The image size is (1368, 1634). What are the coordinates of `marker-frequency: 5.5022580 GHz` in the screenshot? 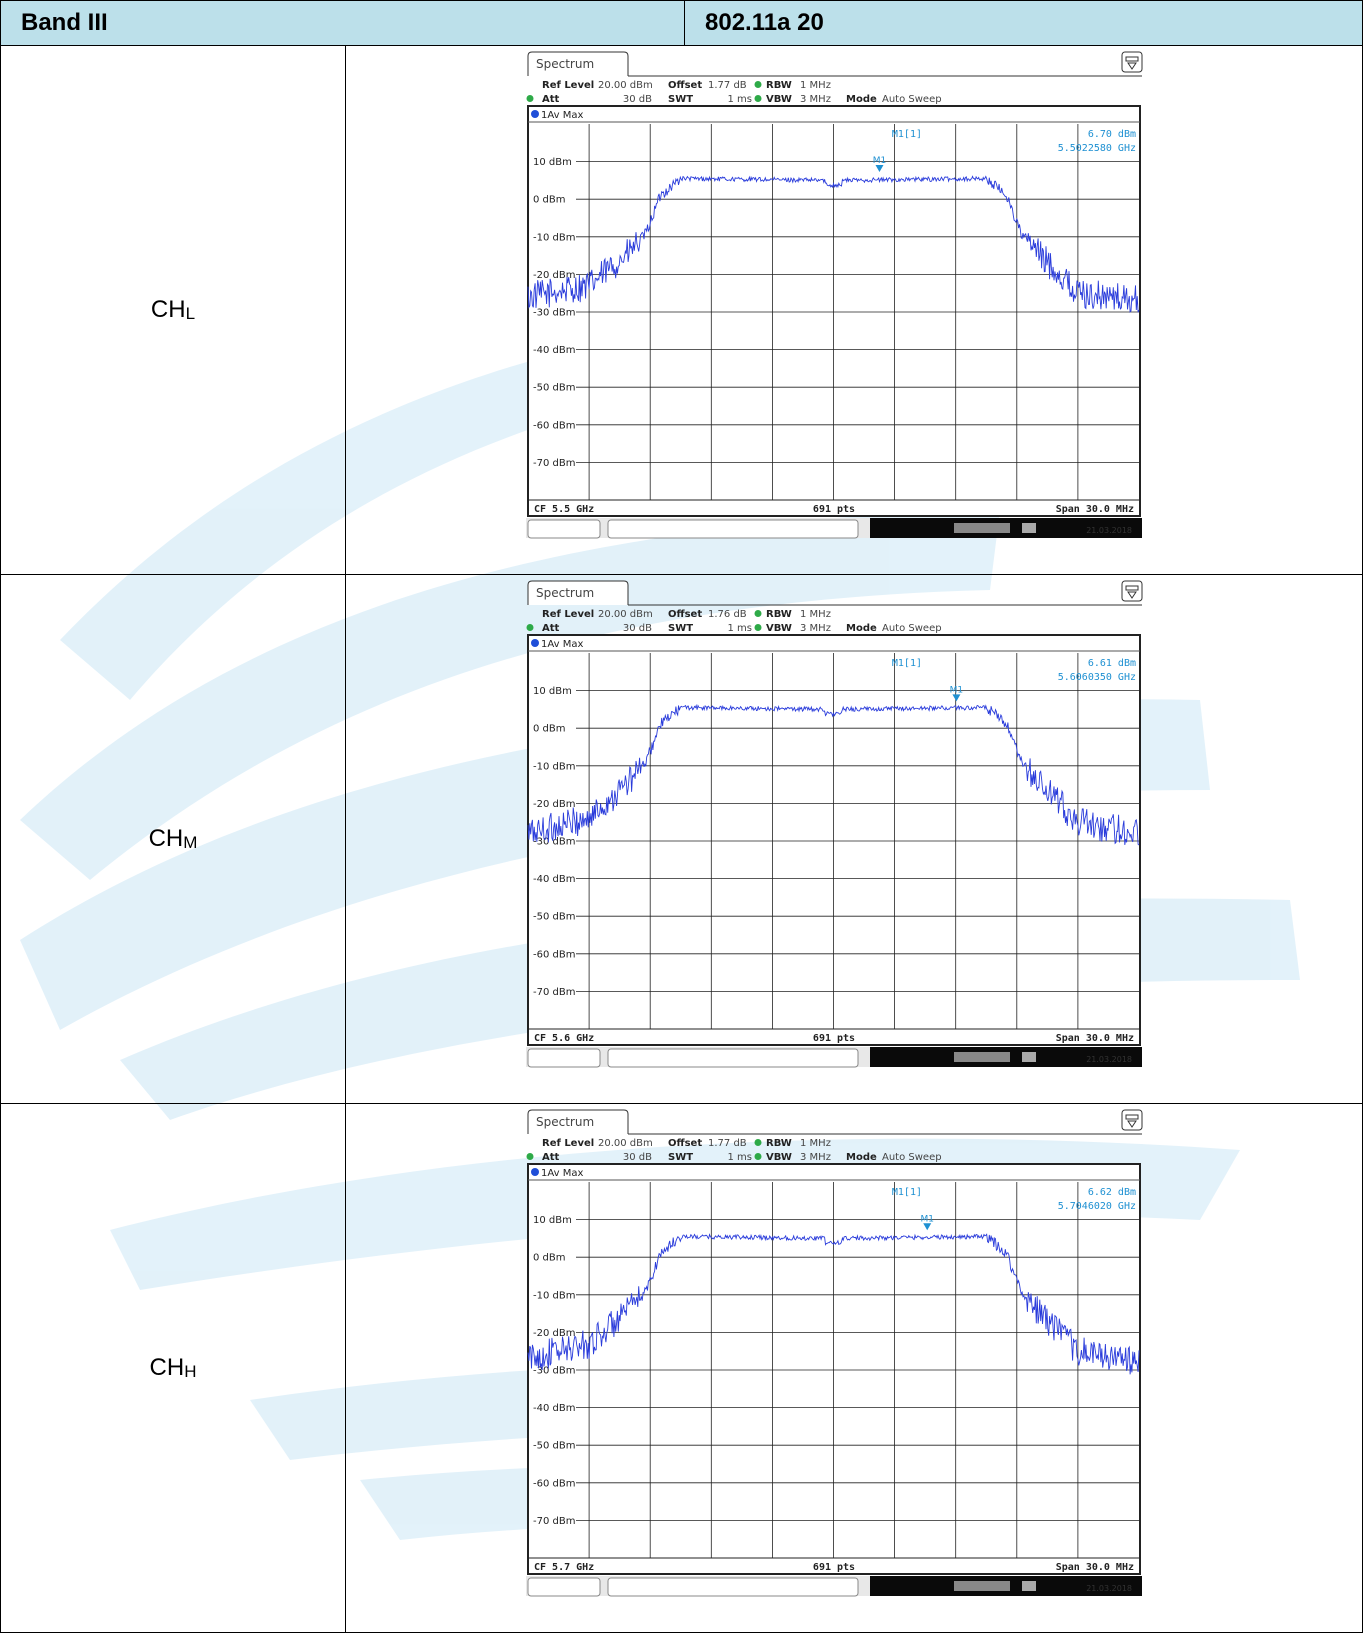 It's located at (1097, 148).